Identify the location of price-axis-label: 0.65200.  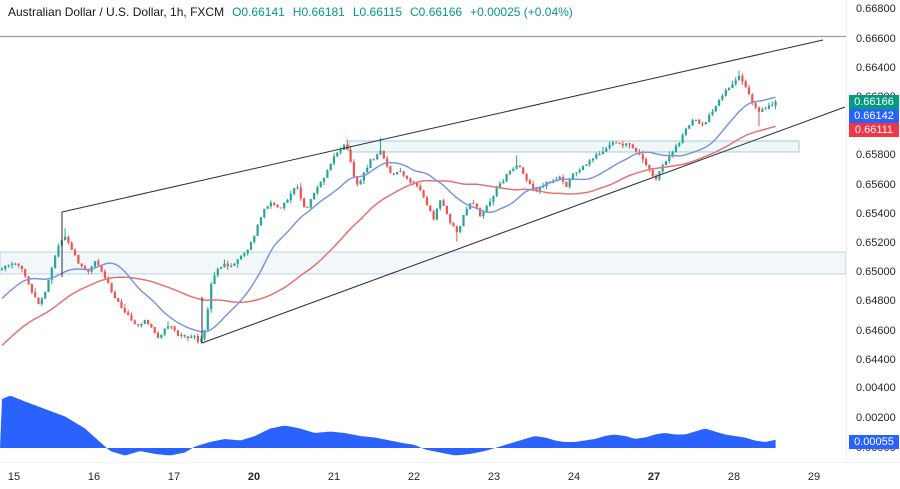
(876, 243).